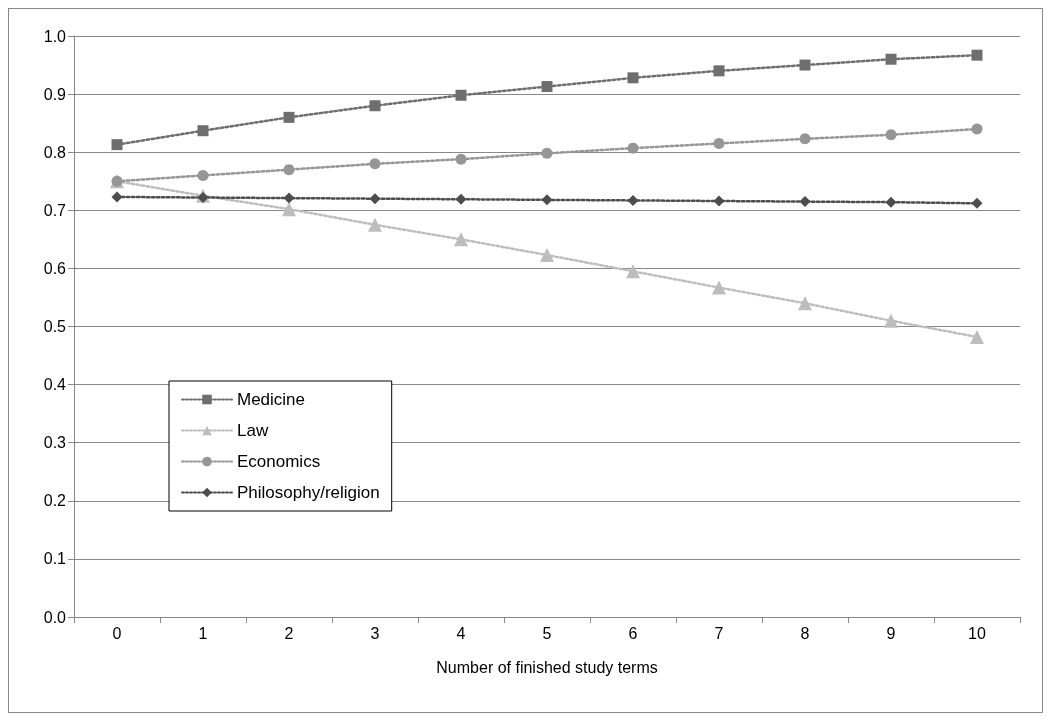 This screenshot has width=1053, height=723. I want to click on y-tick-label: 0.2, so click(55, 501).